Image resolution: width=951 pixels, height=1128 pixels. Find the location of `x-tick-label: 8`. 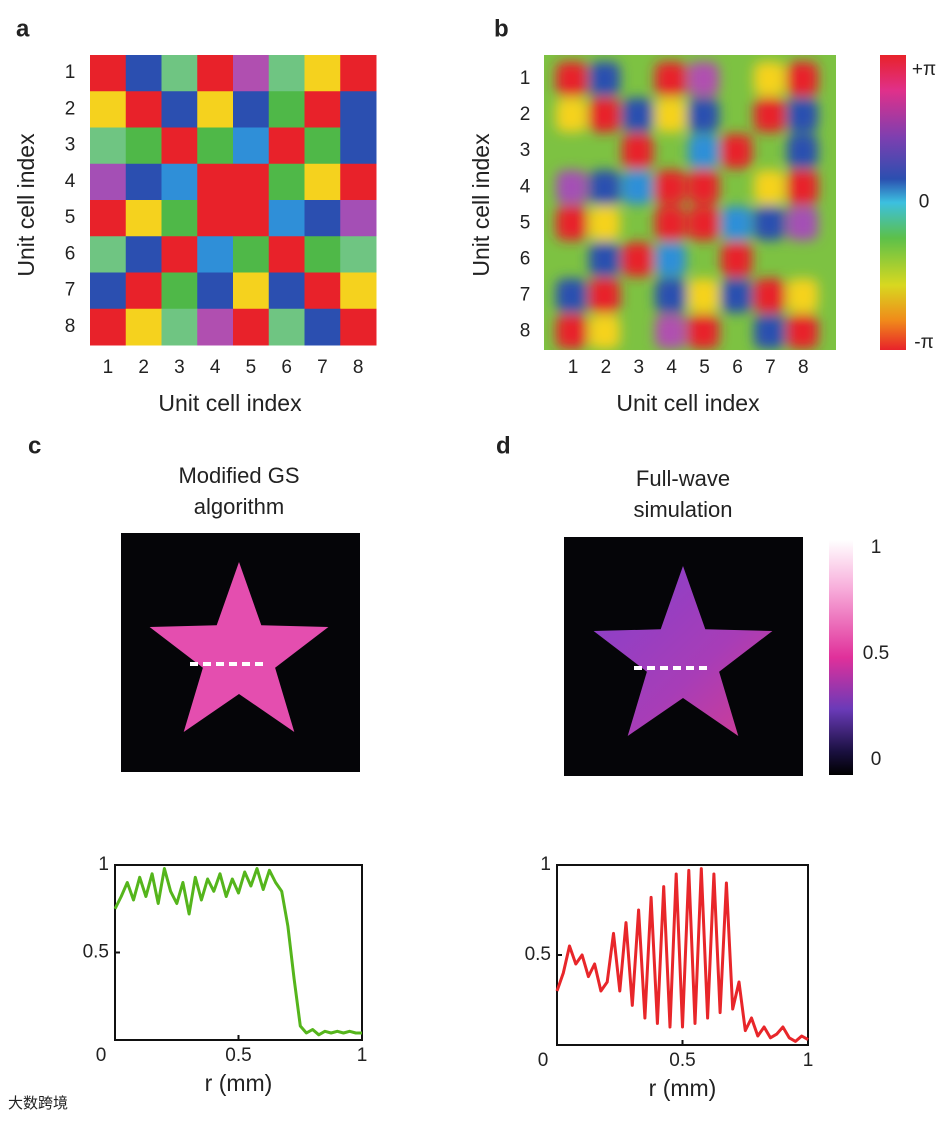

x-tick-label: 8 is located at coordinates (358, 367).